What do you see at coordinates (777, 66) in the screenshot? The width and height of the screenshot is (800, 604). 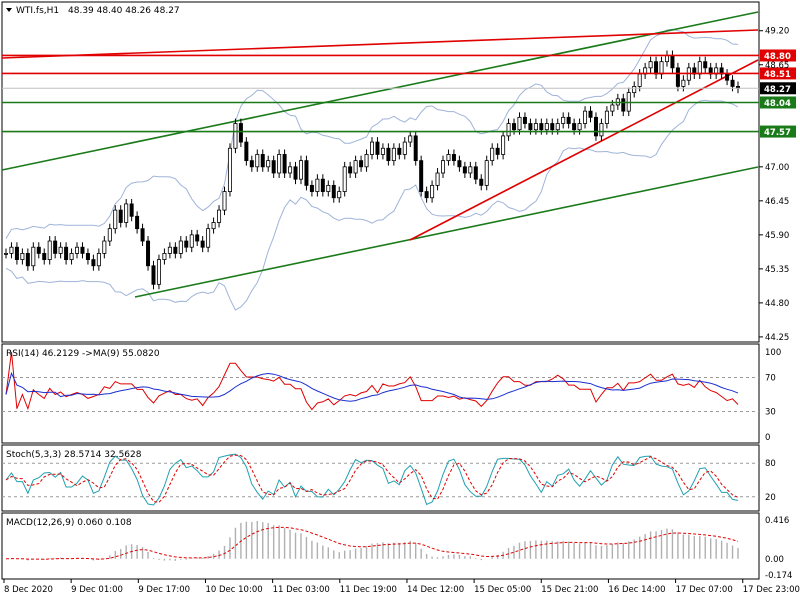 I see `price-tick-label: 48.65` at bounding box center [777, 66].